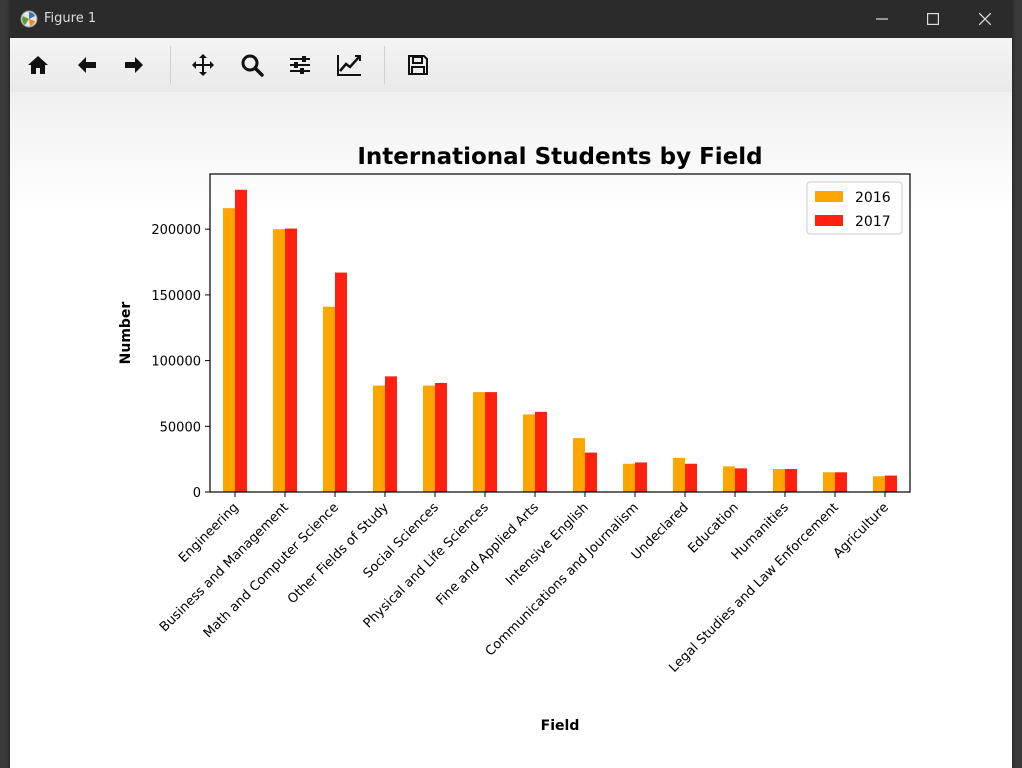 The width and height of the screenshot is (1022, 768). What do you see at coordinates (126, 333) in the screenshot?
I see `y-axis-label: Number` at bounding box center [126, 333].